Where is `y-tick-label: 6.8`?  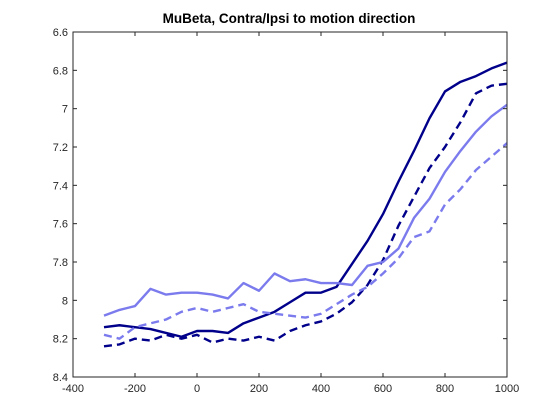
y-tick-label: 6.8 is located at coordinates (60, 71).